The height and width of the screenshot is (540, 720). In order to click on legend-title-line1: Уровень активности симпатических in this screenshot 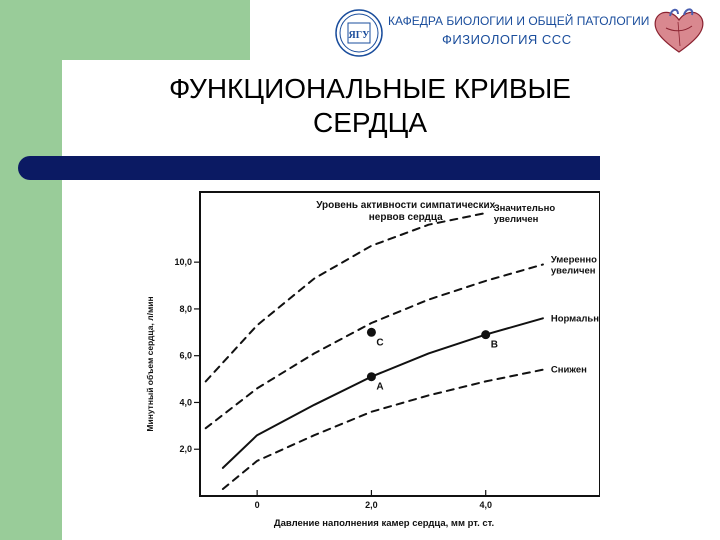, I will do `click(405, 205)`.